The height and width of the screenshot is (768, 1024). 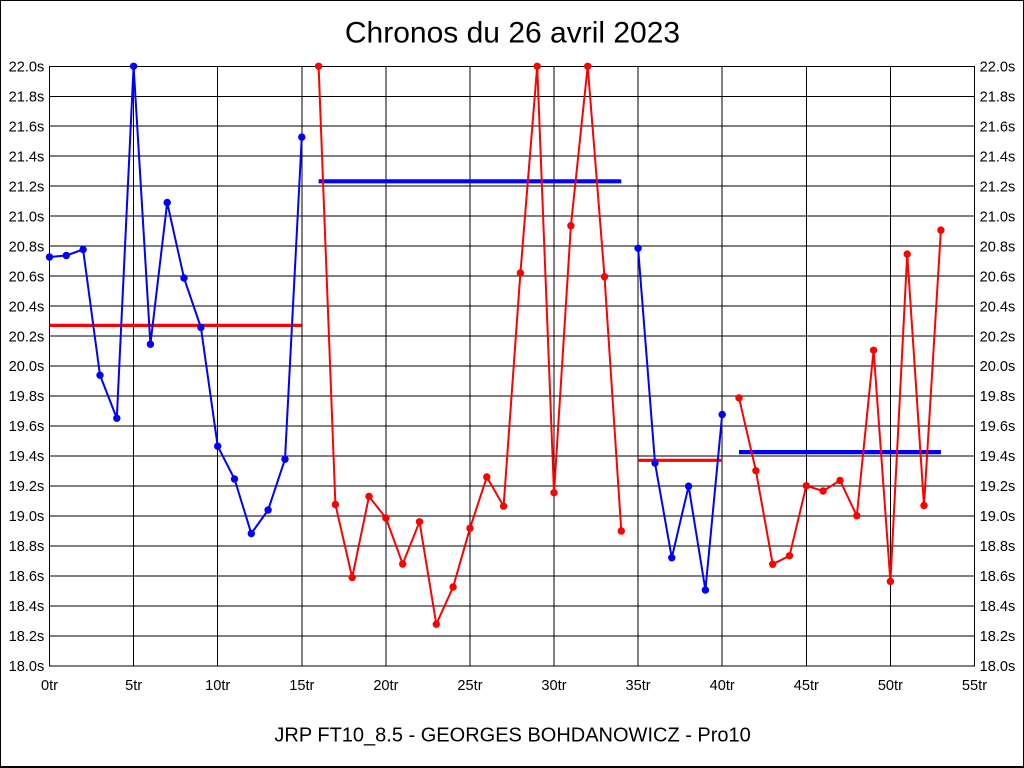 I want to click on svg-text: 0tr, so click(x=49, y=686).